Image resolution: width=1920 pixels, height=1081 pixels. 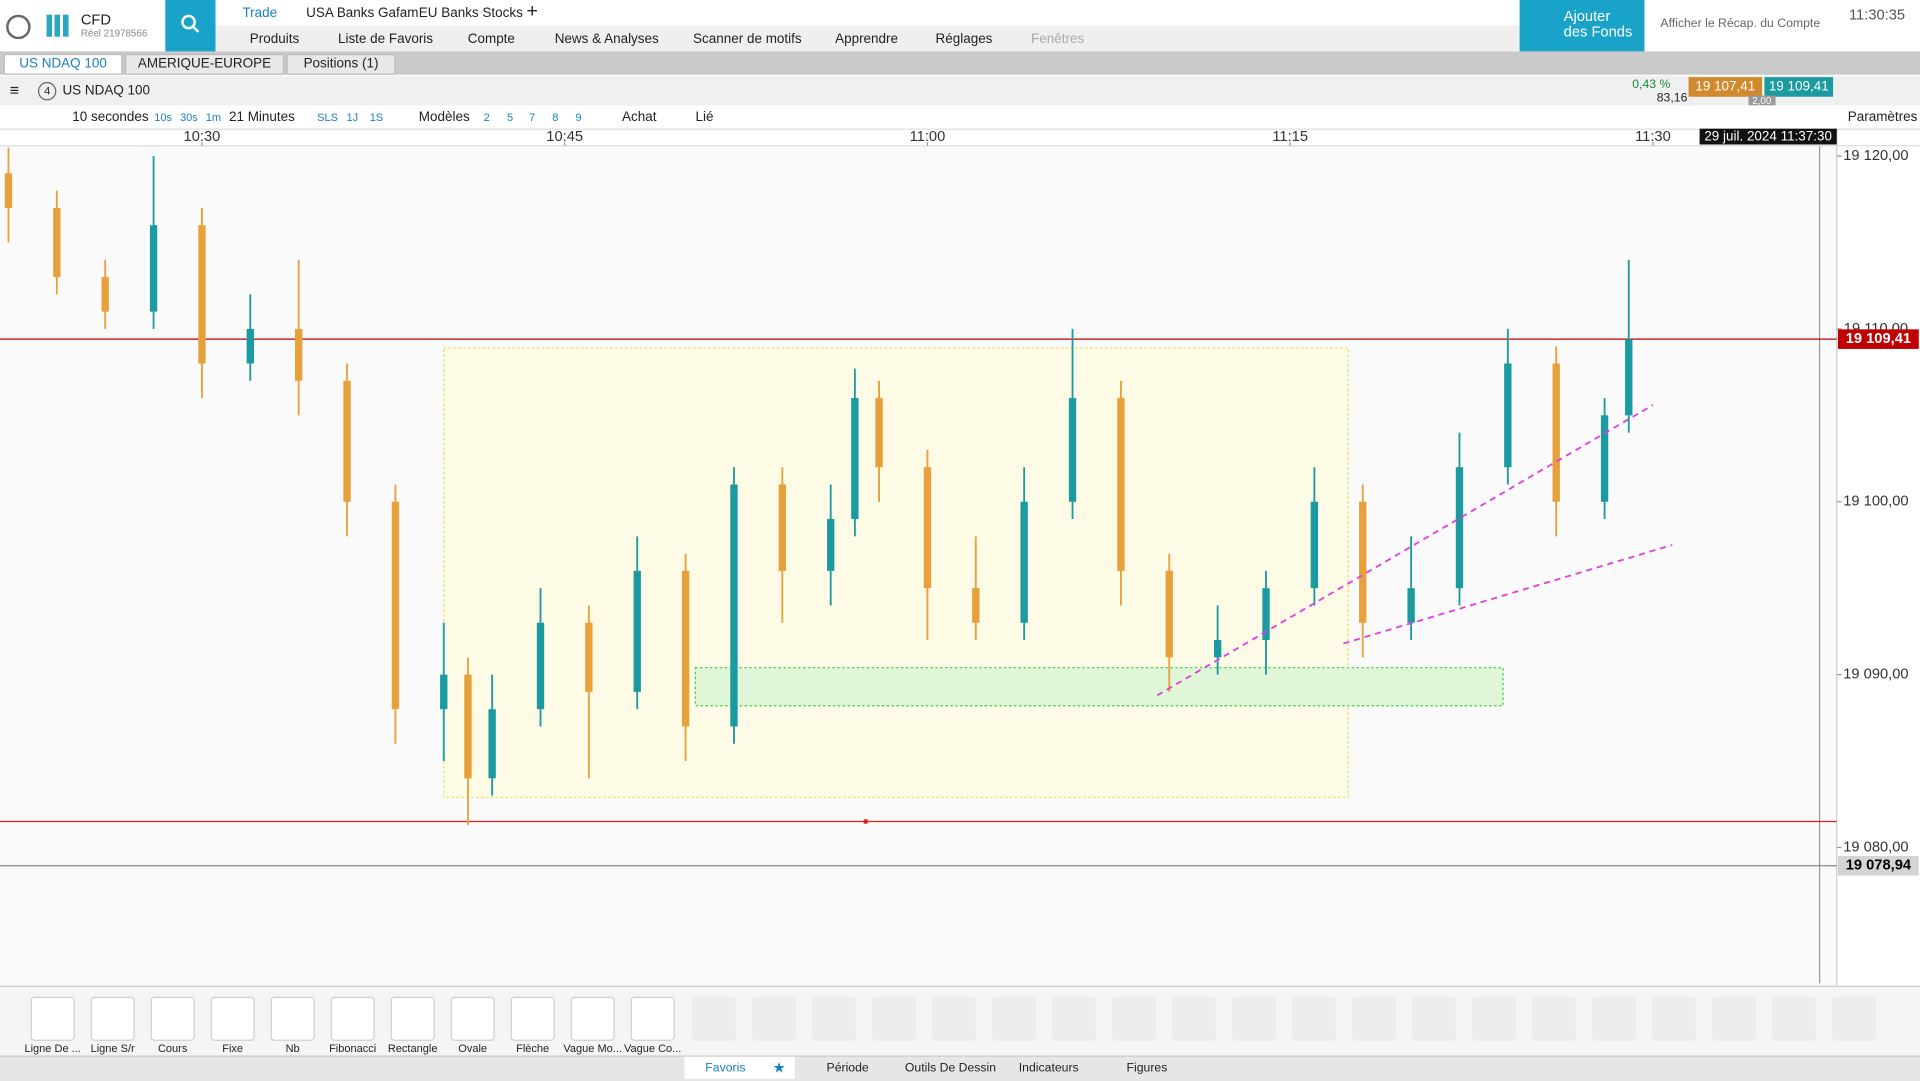 I want to click on x-tick-label: 10:30, so click(x=202, y=137).